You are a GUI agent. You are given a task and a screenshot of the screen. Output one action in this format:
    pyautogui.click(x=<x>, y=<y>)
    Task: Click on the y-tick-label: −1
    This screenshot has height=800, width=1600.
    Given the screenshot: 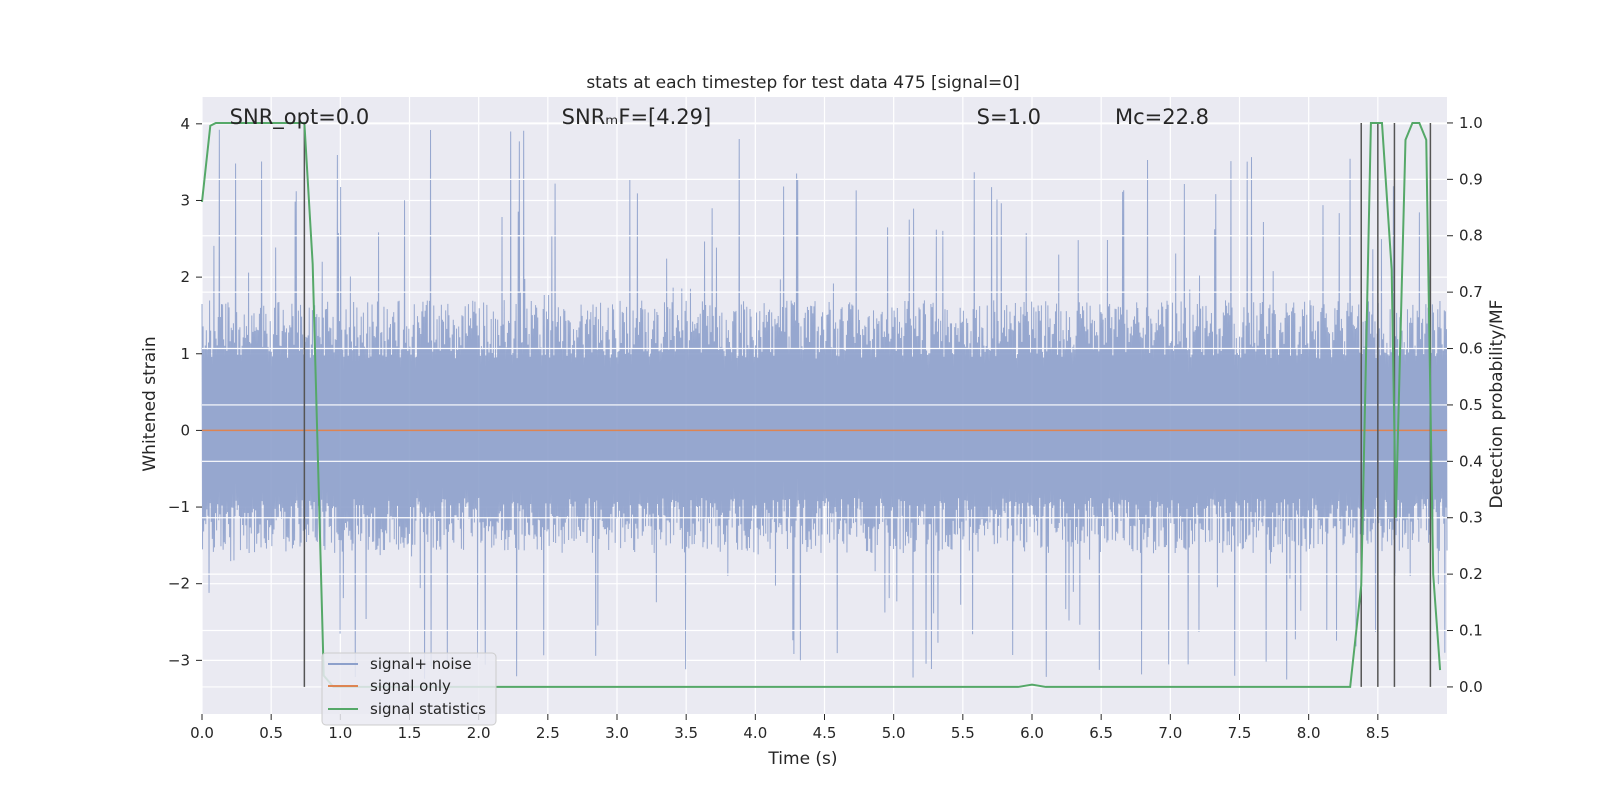 What is the action you would take?
    pyautogui.click(x=179, y=507)
    